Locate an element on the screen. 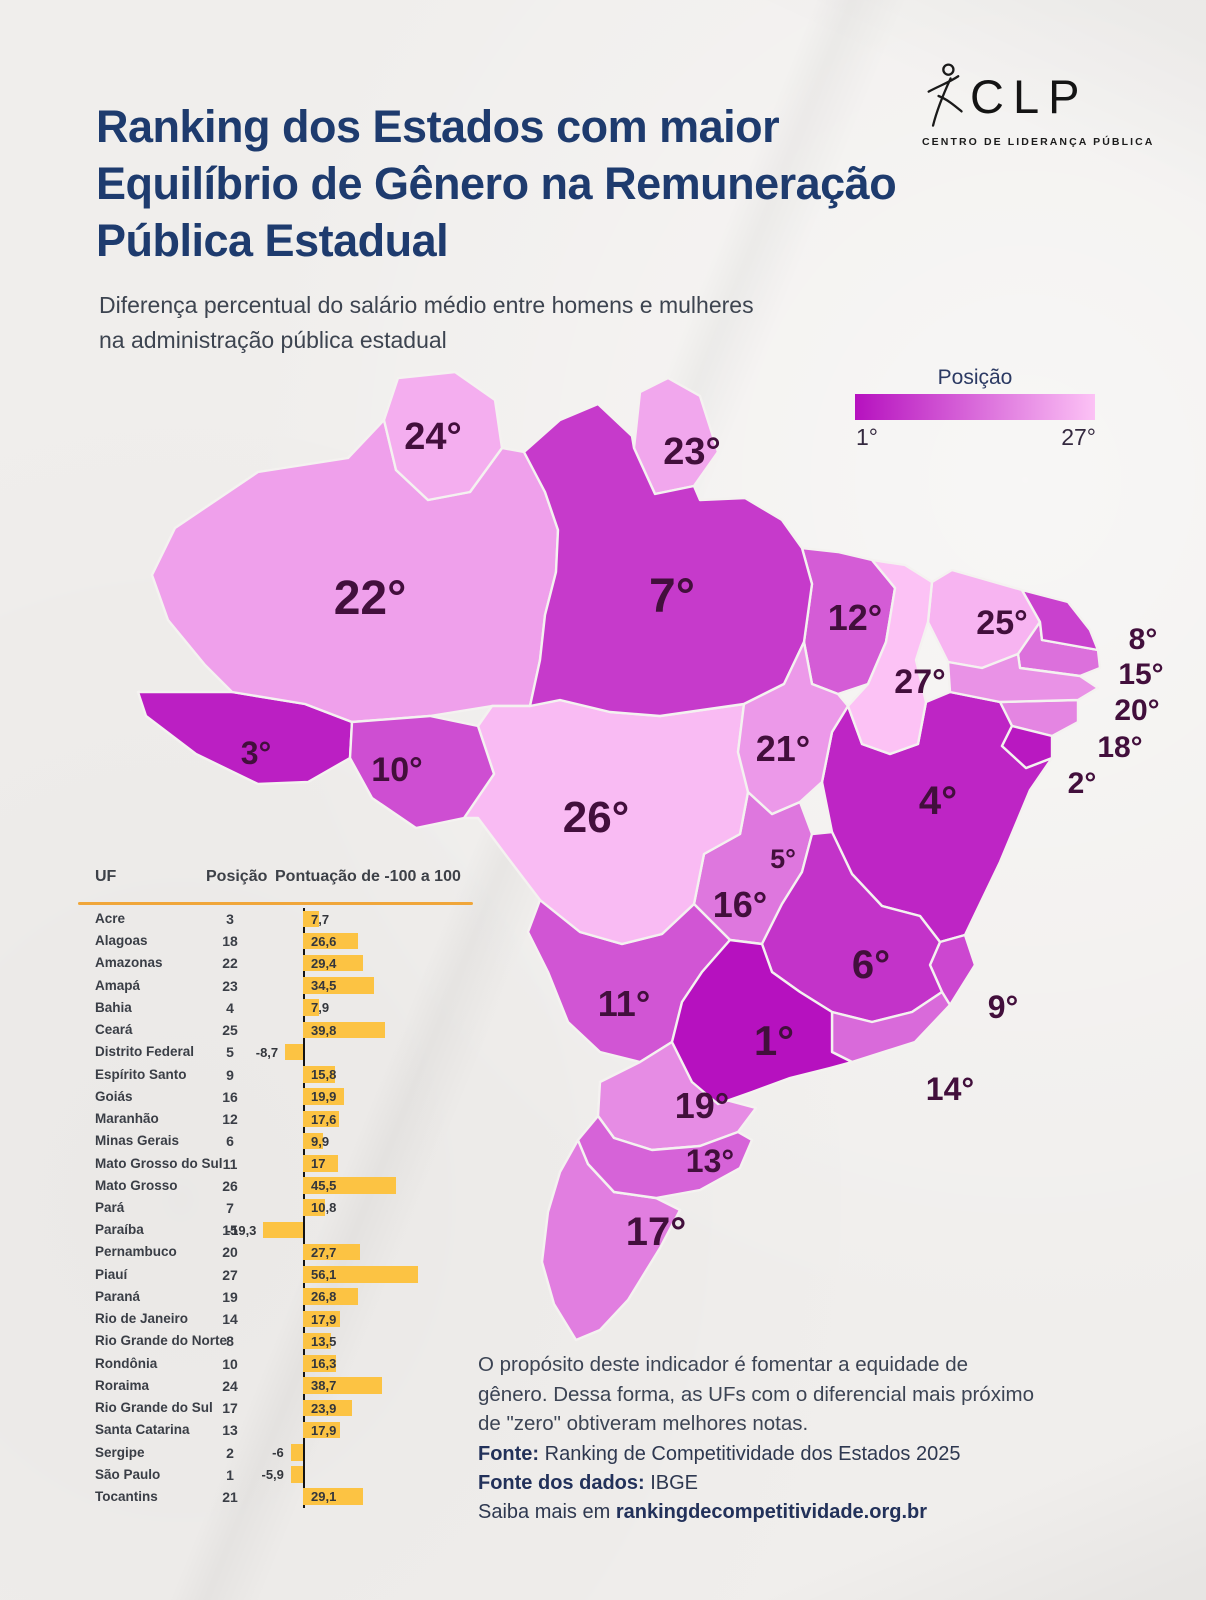  state-shape-sc is located at coordinates (665, 1157).